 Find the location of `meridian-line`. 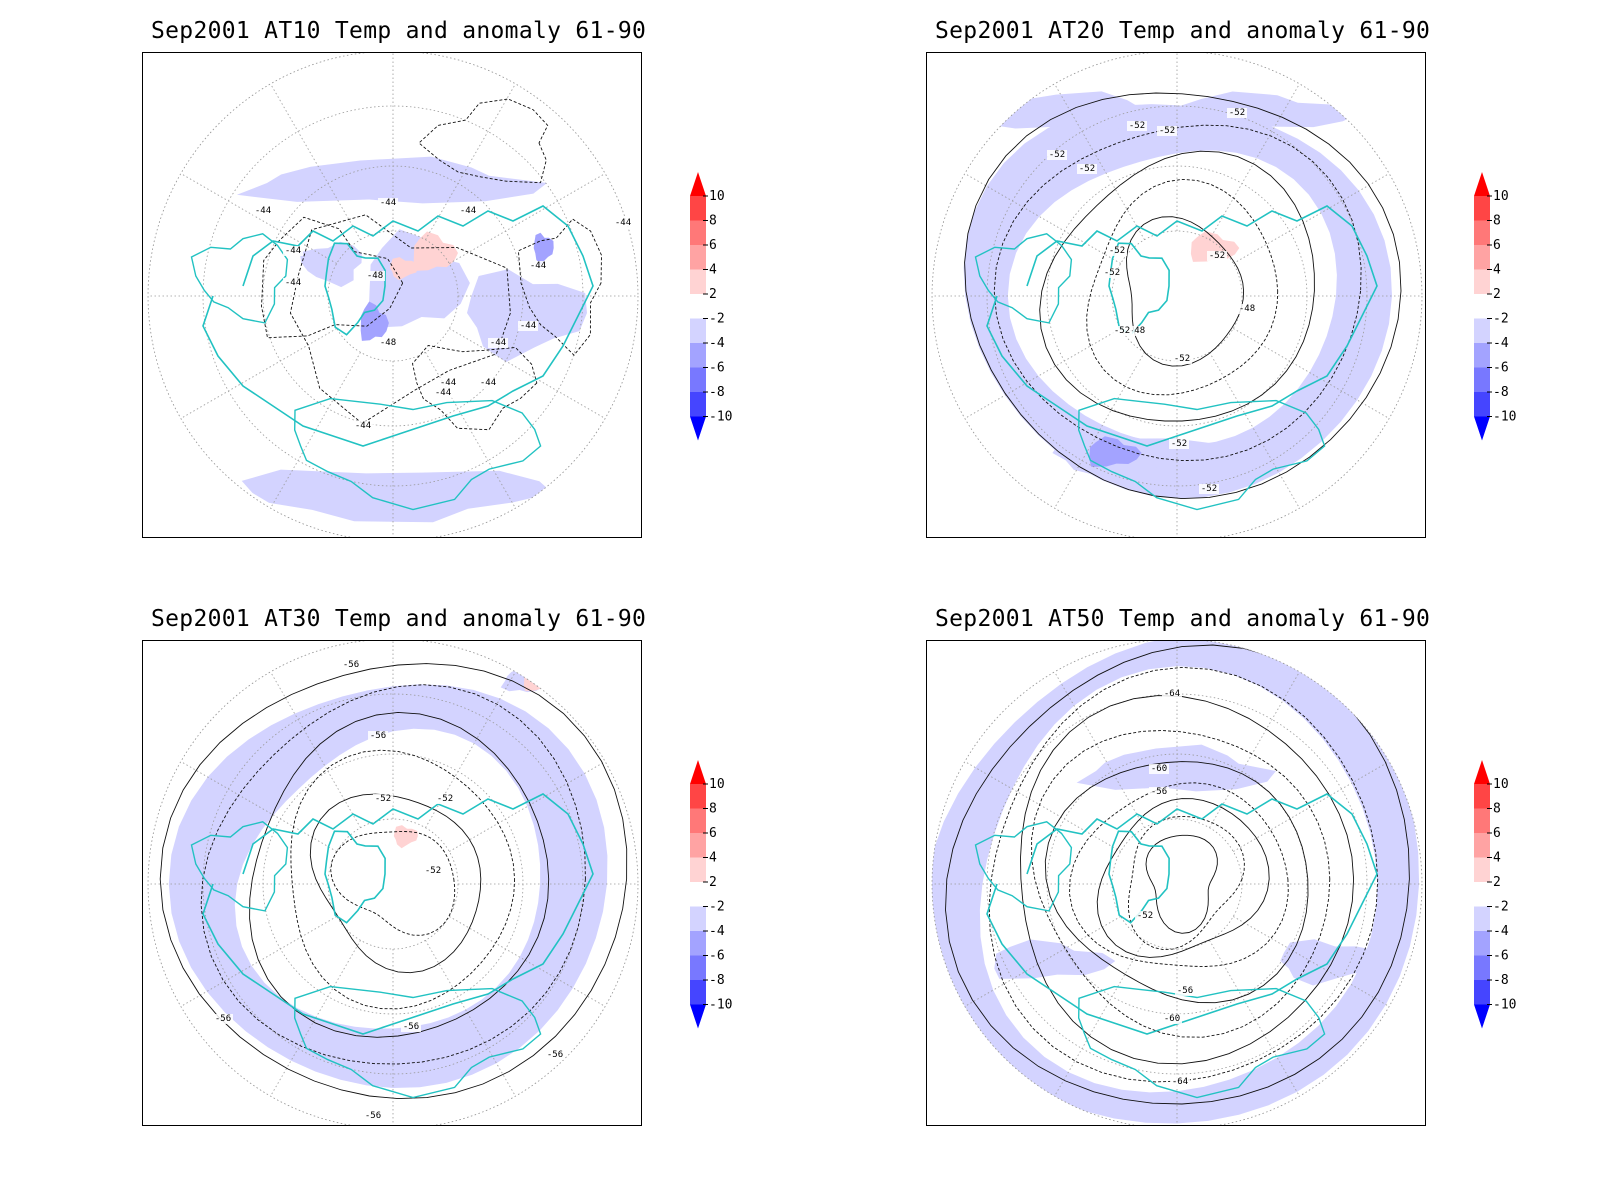

meridian-line is located at coordinates (258, 373).